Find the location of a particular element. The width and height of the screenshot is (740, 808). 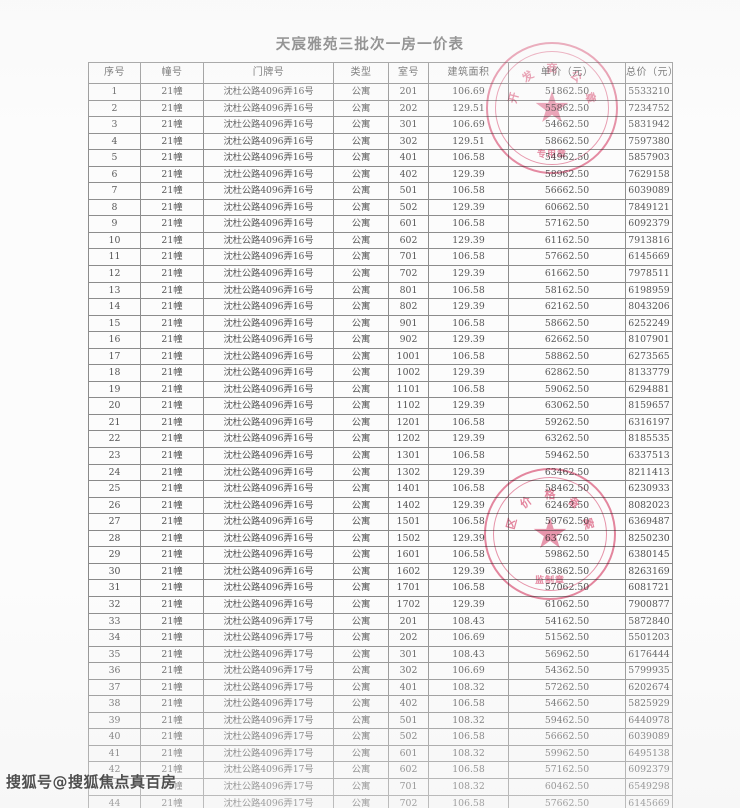

table-cell: 501 is located at coordinates (408, 720).